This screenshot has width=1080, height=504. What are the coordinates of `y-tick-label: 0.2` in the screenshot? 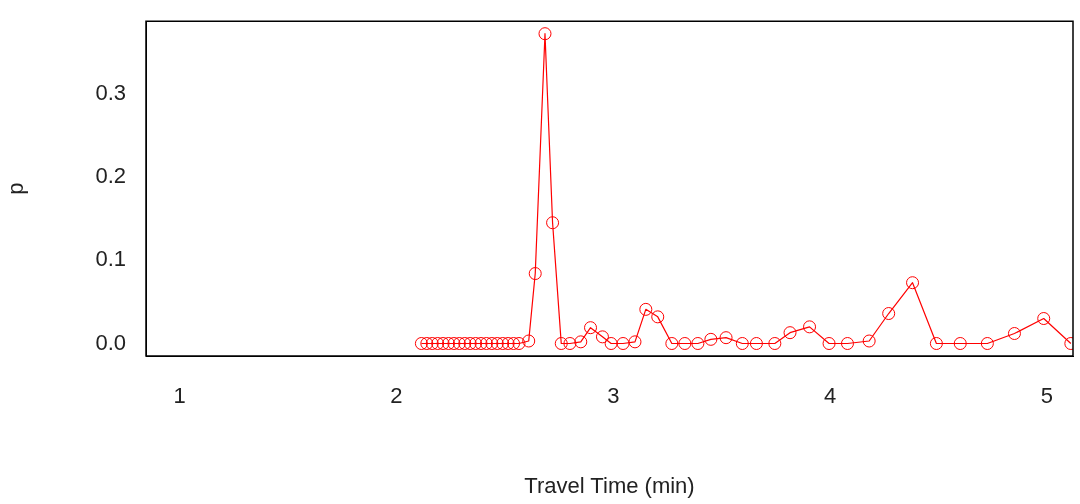 It's located at (110, 175).